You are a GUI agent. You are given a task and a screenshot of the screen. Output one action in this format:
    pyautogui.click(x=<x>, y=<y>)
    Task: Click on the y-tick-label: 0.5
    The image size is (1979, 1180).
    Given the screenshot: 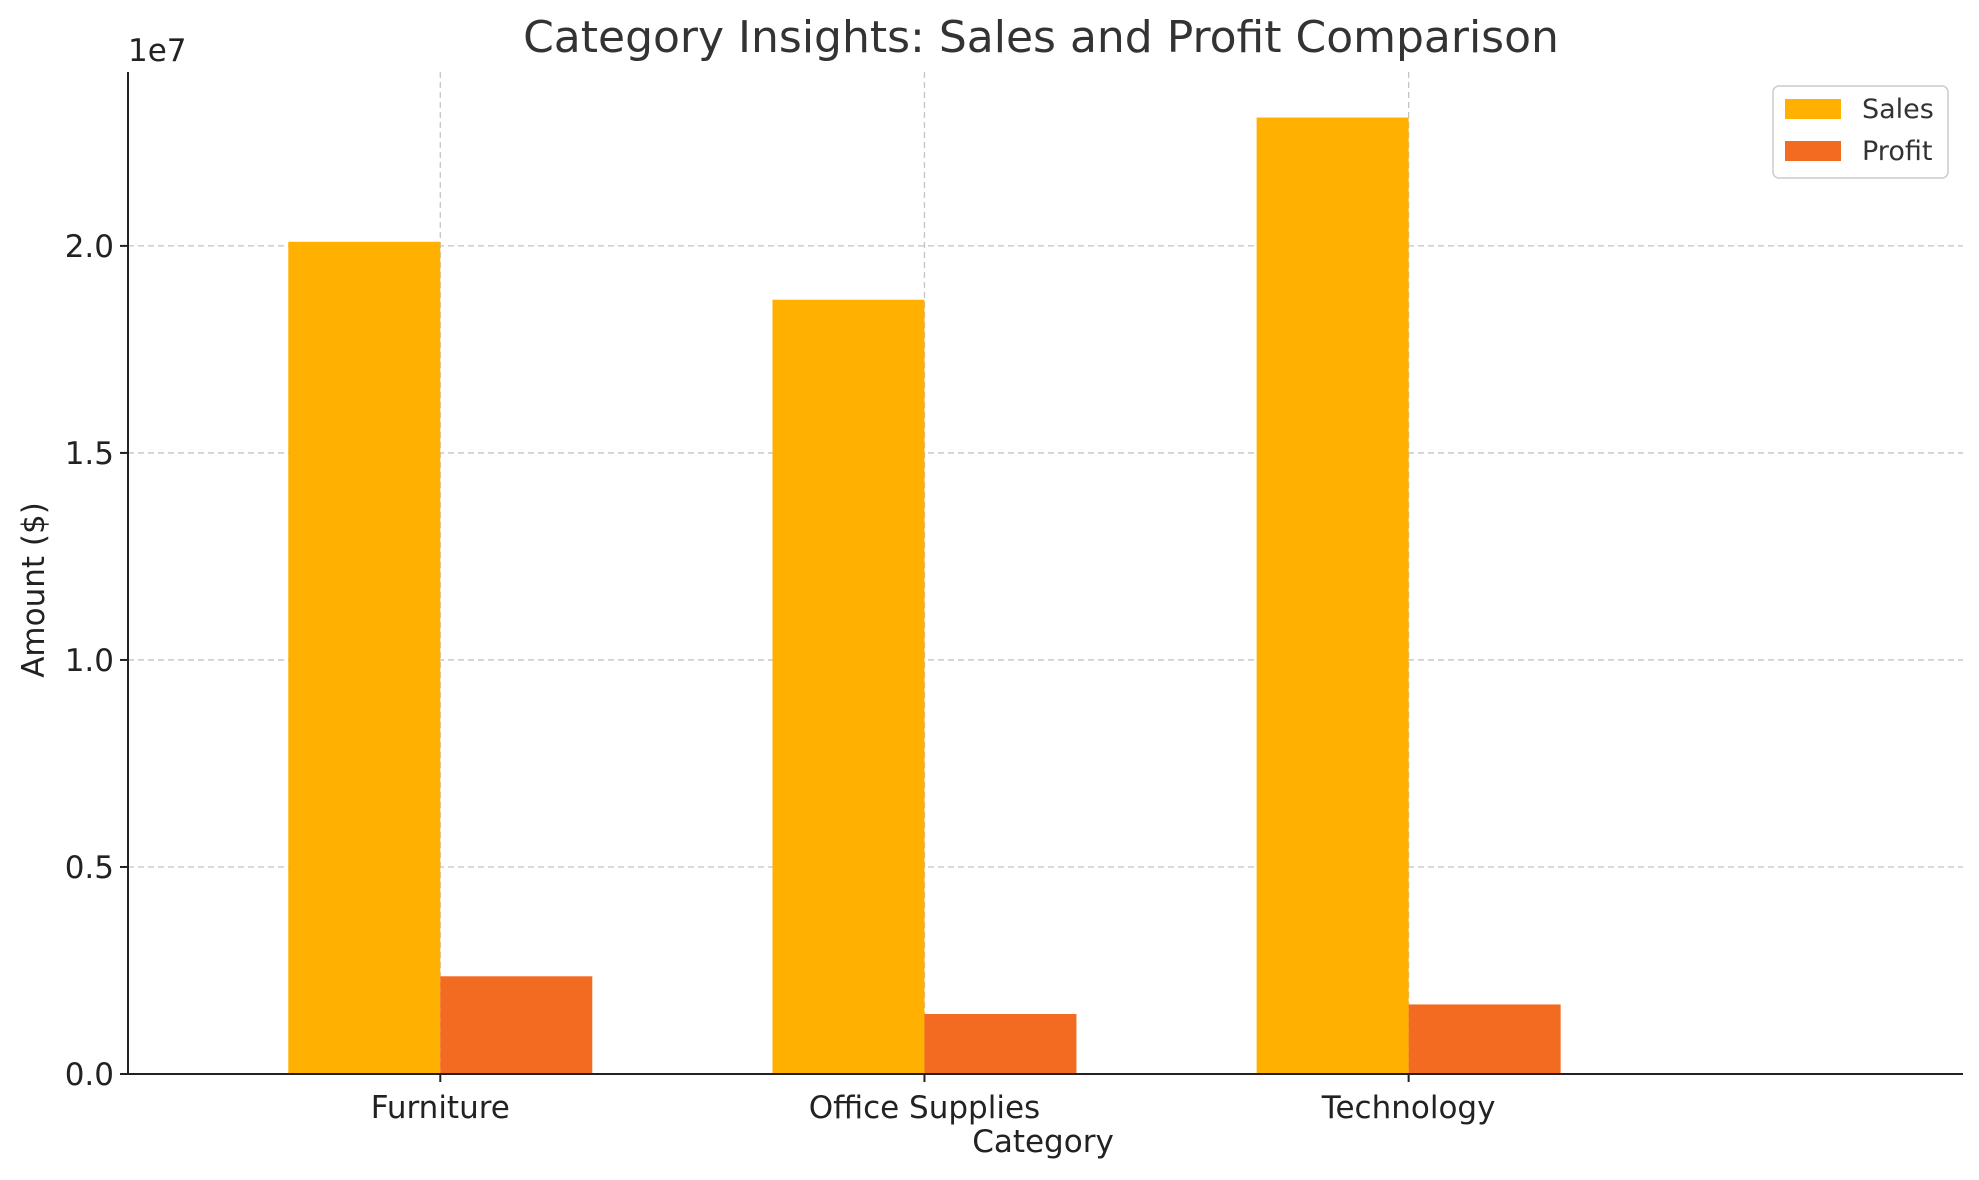 What is the action you would take?
    pyautogui.click(x=89, y=868)
    